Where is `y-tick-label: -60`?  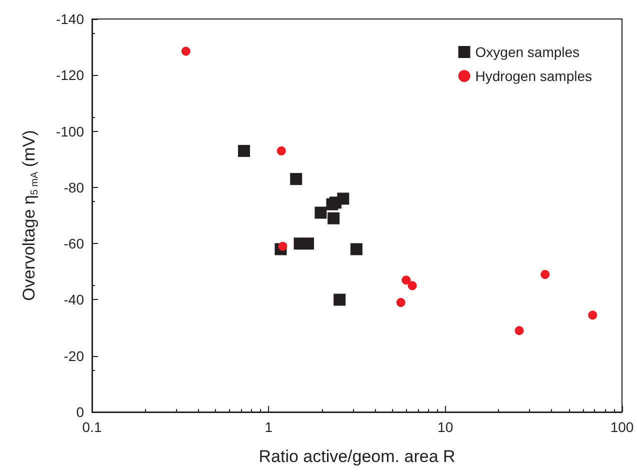 y-tick-label: -60 is located at coordinates (74, 244).